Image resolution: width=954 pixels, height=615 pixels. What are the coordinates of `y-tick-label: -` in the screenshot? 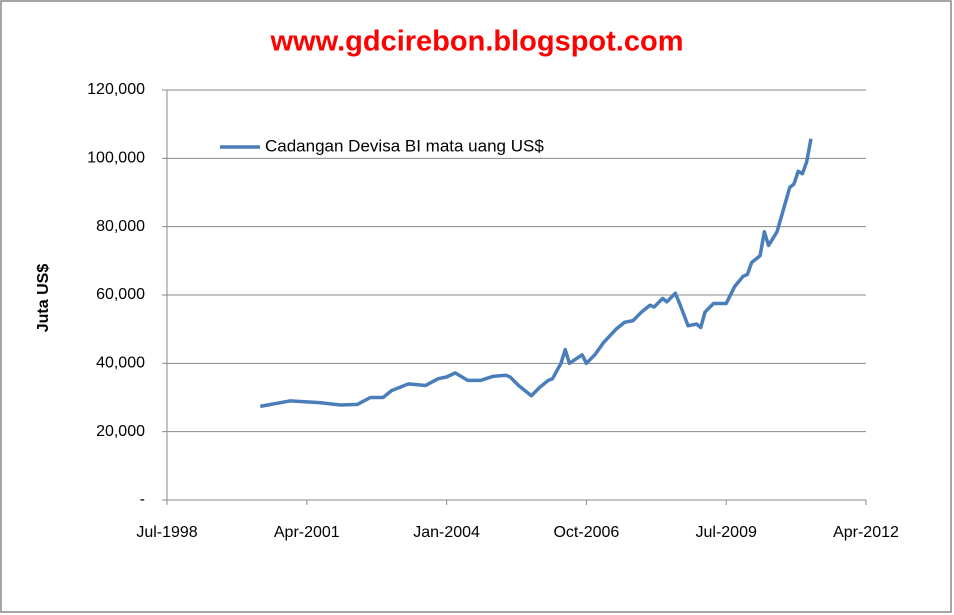 It's located at (142, 499).